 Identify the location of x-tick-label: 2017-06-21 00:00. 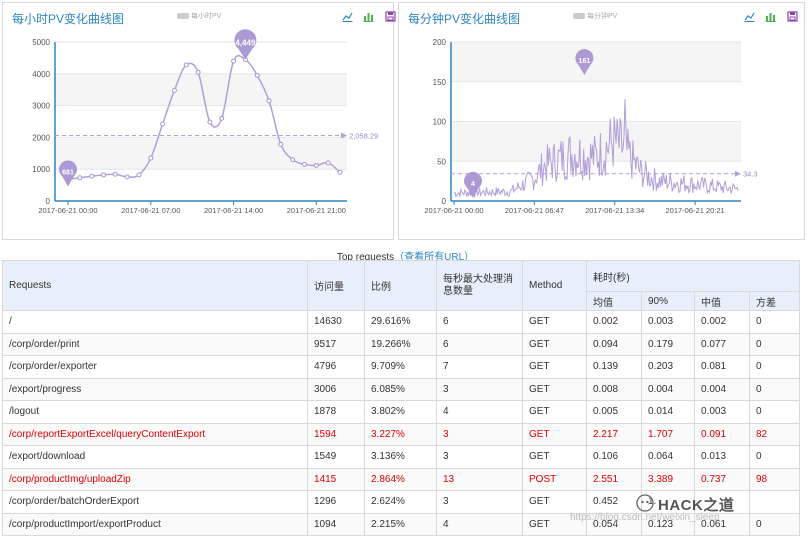
(67, 210).